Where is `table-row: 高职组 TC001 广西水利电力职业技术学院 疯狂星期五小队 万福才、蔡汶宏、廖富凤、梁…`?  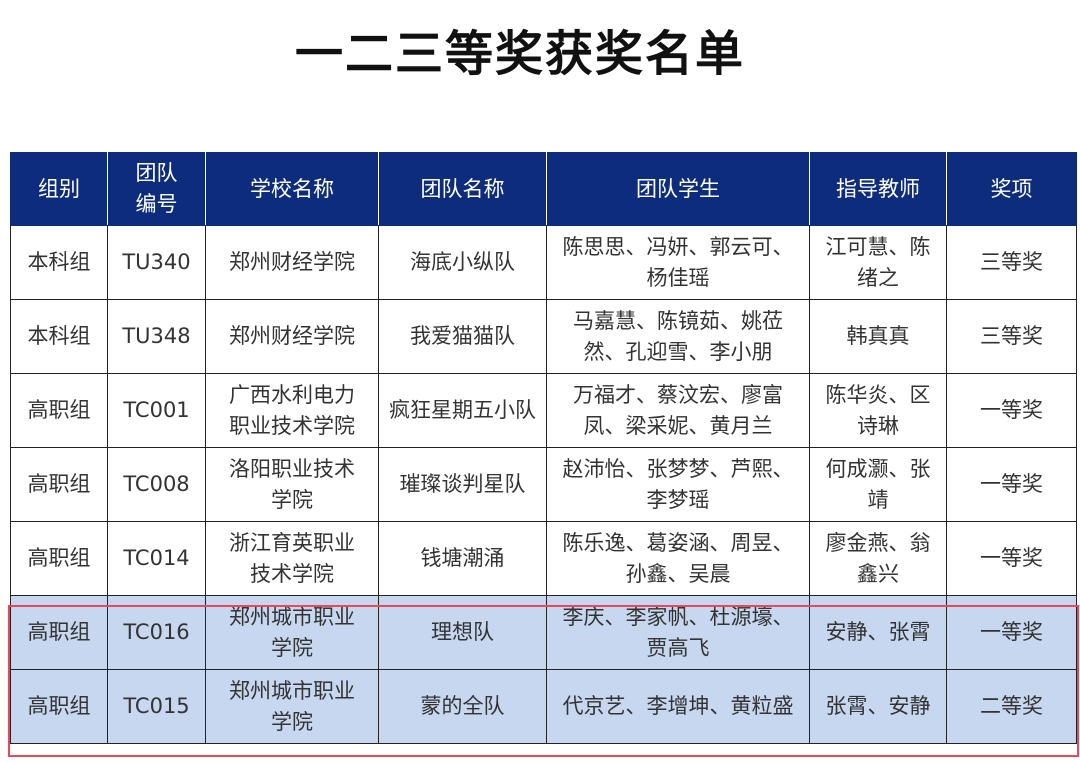
table-row: 高职组 TC001 广西水利电力职业技术学院 疯狂星期五小队 万福才、蔡汶宏、廖富凤、梁… is located at coordinates (543, 410).